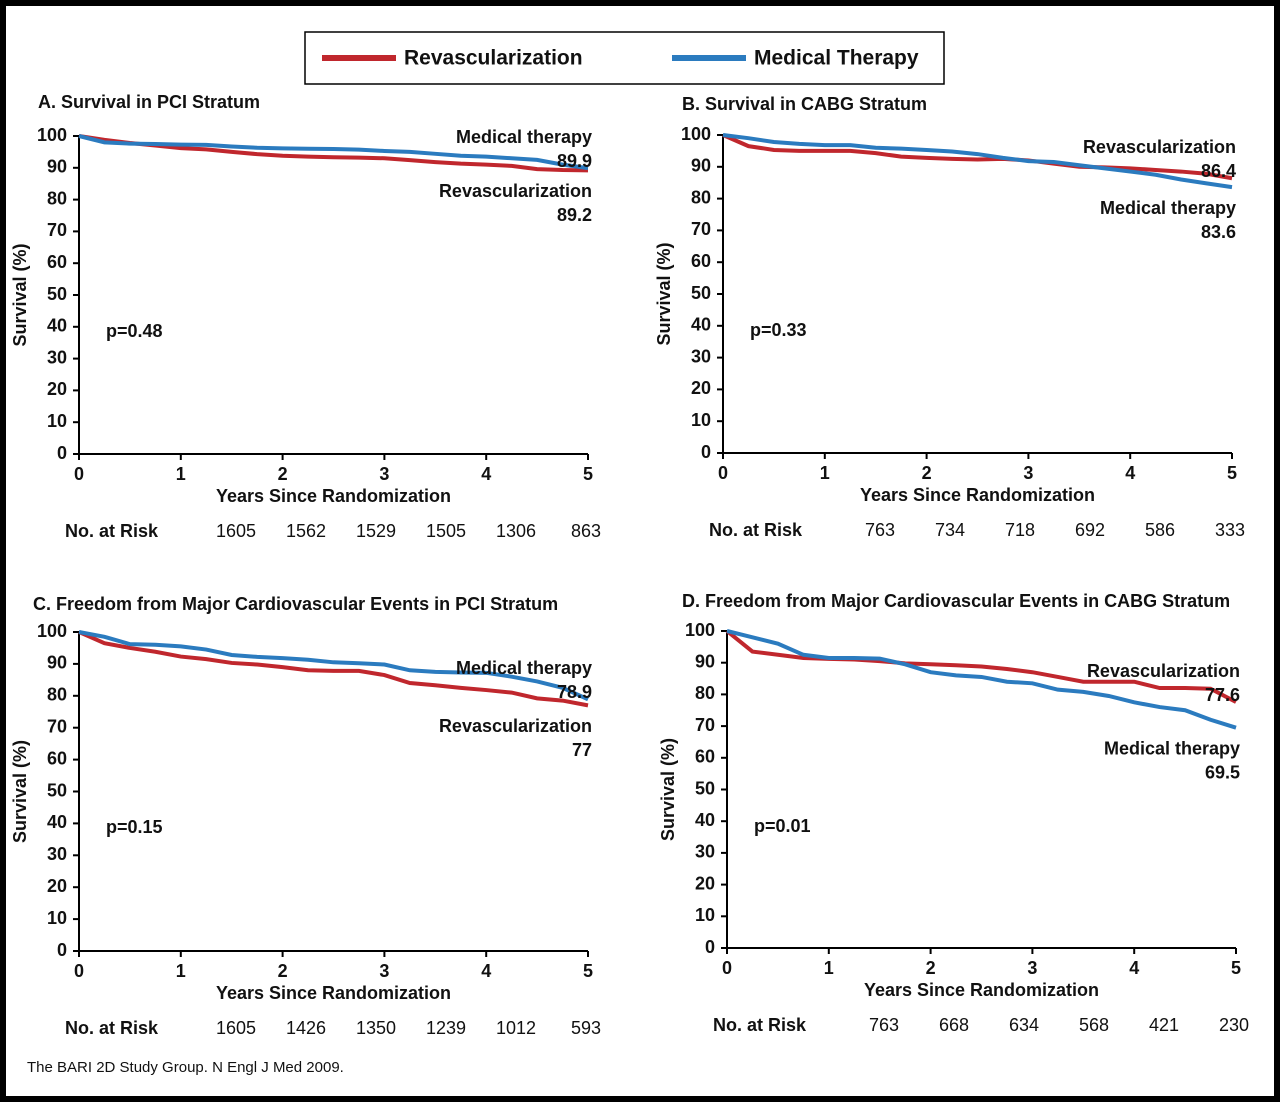 The image size is (1280, 1102). Describe the element at coordinates (134, 827) in the screenshot. I see `annotation: p=0.15` at that location.